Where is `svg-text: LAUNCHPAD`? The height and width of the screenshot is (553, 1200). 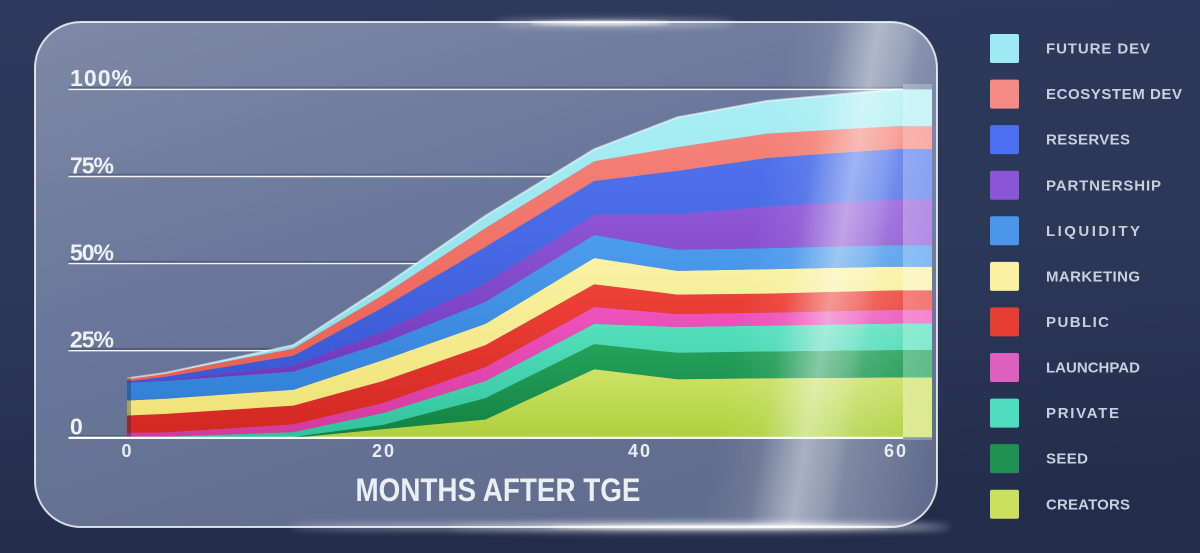
svg-text: LAUNCHPAD is located at coordinates (1093, 368).